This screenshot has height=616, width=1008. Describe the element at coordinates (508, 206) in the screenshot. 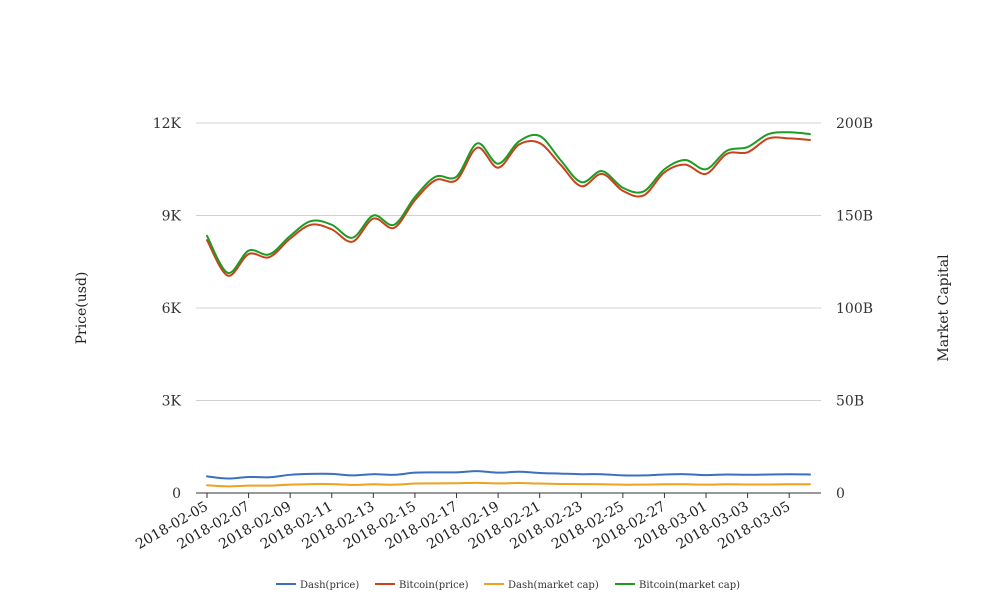

I see `series-line-bitcoin-price` at that location.